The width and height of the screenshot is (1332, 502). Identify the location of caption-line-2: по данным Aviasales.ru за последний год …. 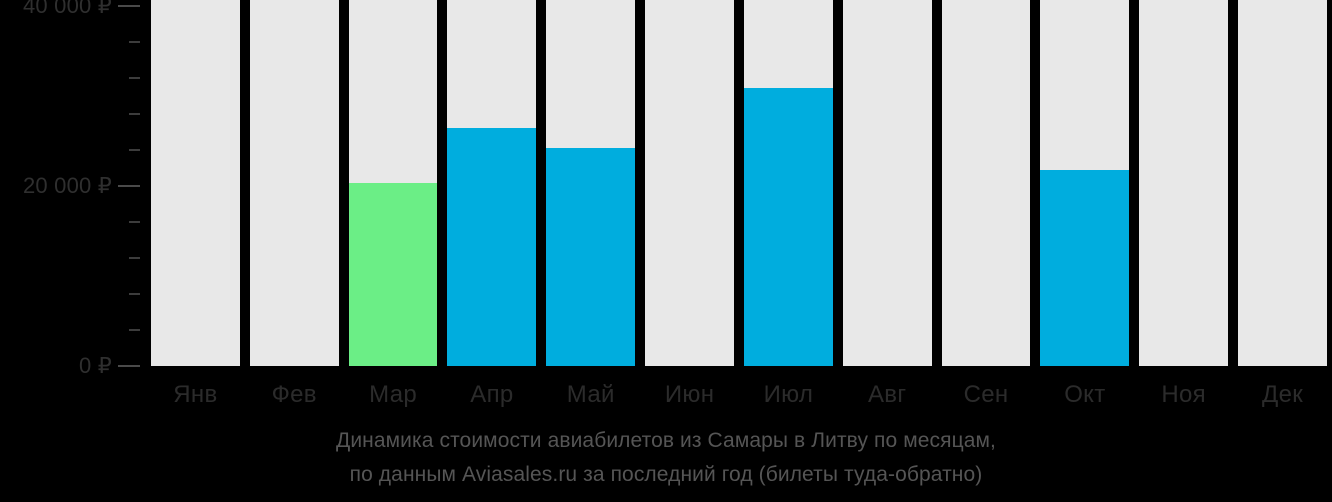
(666, 474).